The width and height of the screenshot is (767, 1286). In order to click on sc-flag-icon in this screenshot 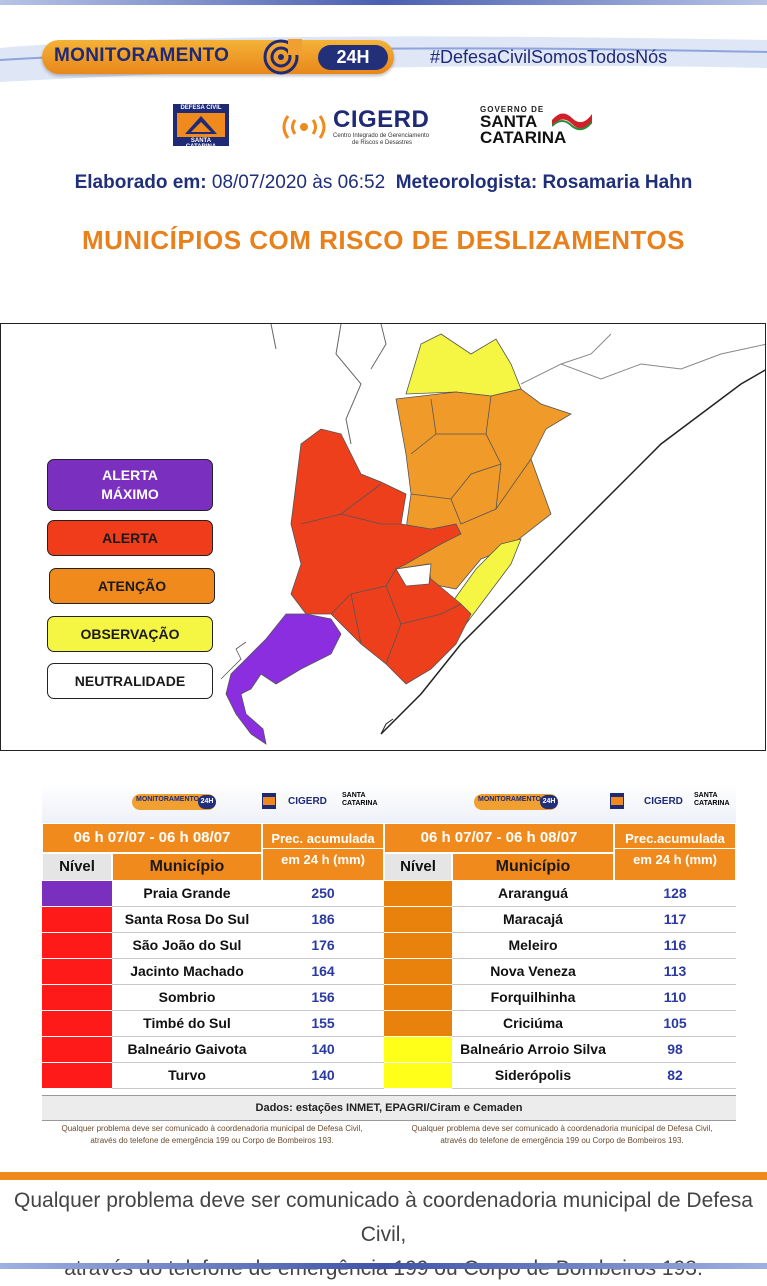, I will do `click(572, 122)`.